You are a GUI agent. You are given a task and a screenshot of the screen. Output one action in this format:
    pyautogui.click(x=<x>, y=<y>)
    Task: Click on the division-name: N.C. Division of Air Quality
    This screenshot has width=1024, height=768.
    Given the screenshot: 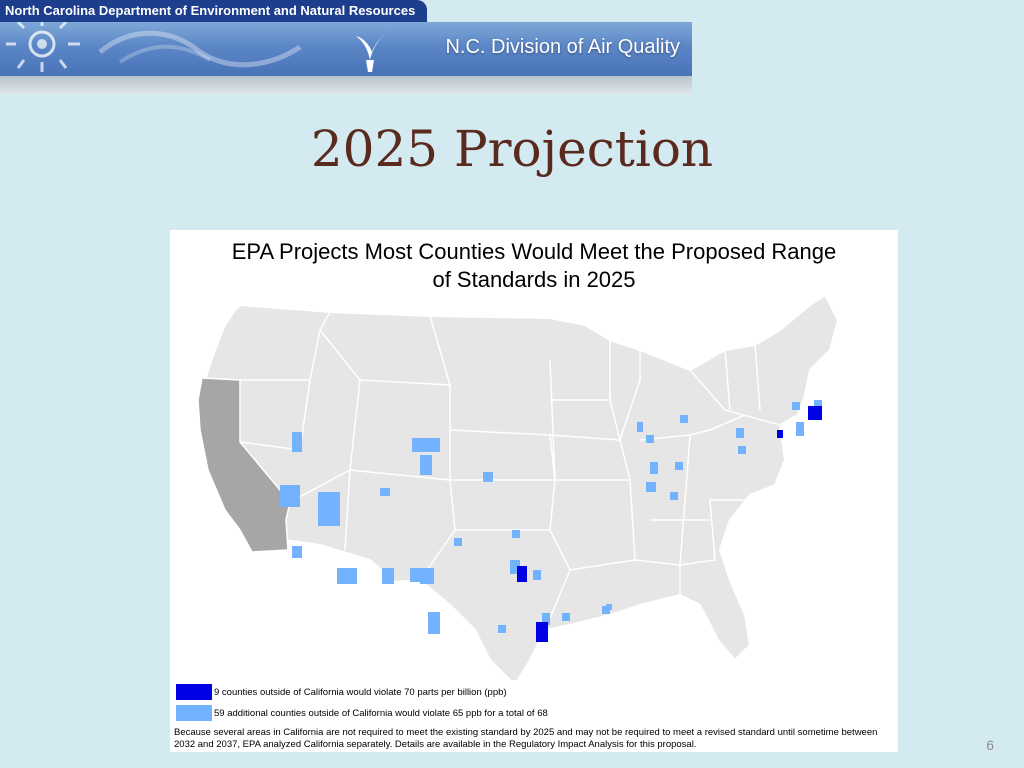 What is the action you would take?
    pyautogui.click(x=562, y=47)
    